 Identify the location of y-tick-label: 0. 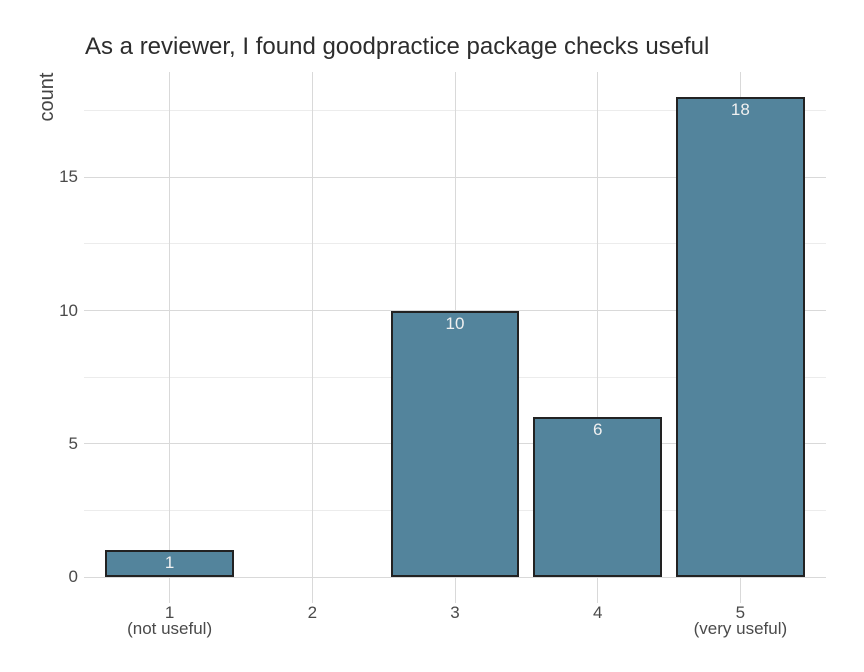
(73, 576).